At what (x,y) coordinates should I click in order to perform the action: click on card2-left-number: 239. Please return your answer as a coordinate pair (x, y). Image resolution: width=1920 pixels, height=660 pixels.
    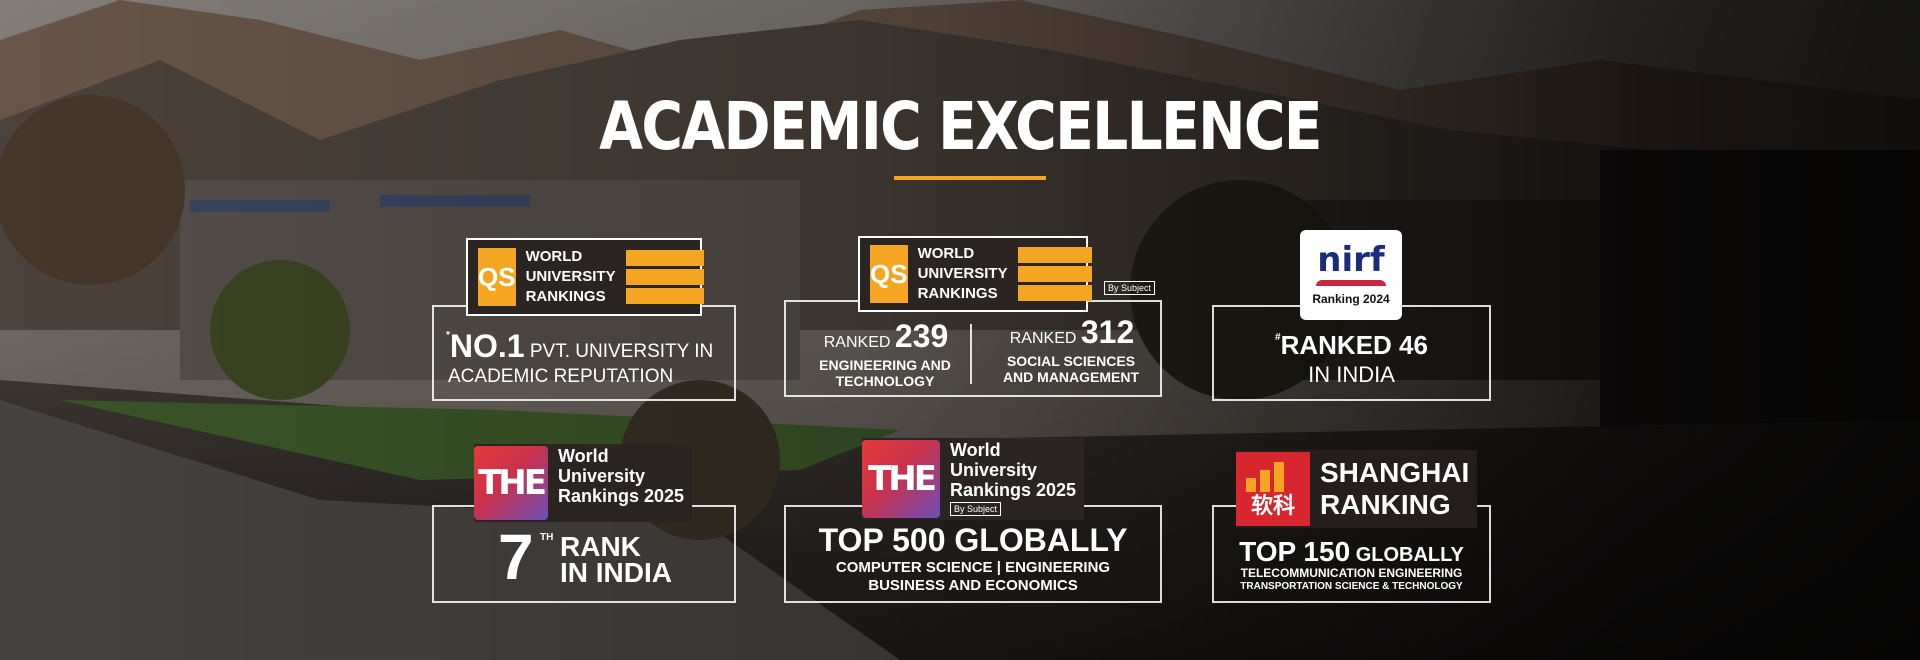
    Looking at the image, I should click on (921, 336).